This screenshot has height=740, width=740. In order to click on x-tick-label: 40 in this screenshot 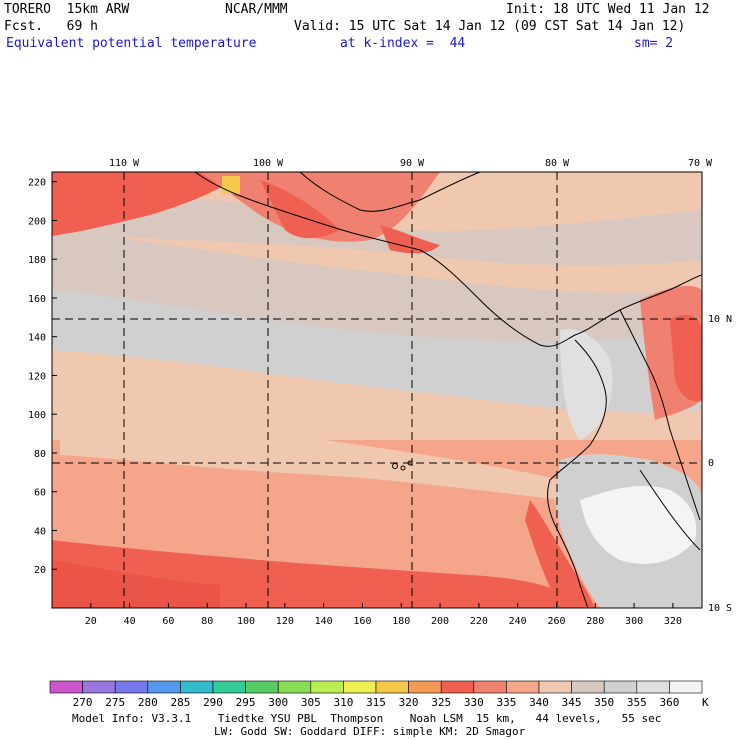, I will do `click(130, 621)`.